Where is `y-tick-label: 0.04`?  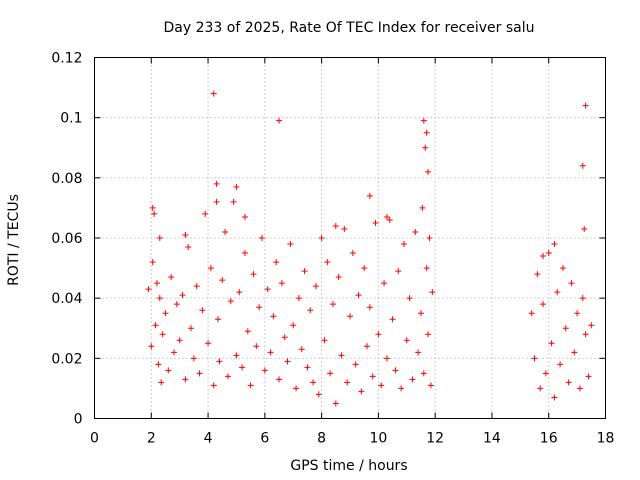 y-tick-label: 0.04 is located at coordinates (66, 299).